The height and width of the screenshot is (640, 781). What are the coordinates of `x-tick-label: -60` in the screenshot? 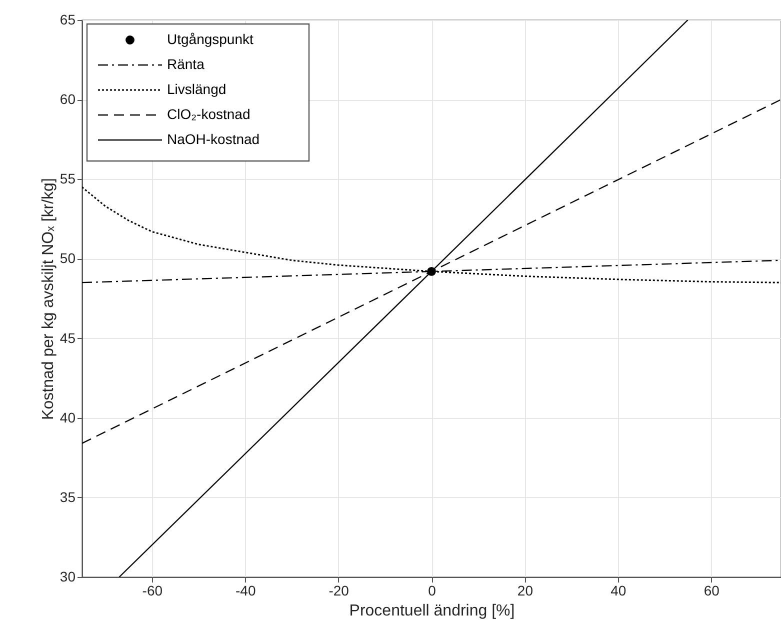 It's located at (152, 590).